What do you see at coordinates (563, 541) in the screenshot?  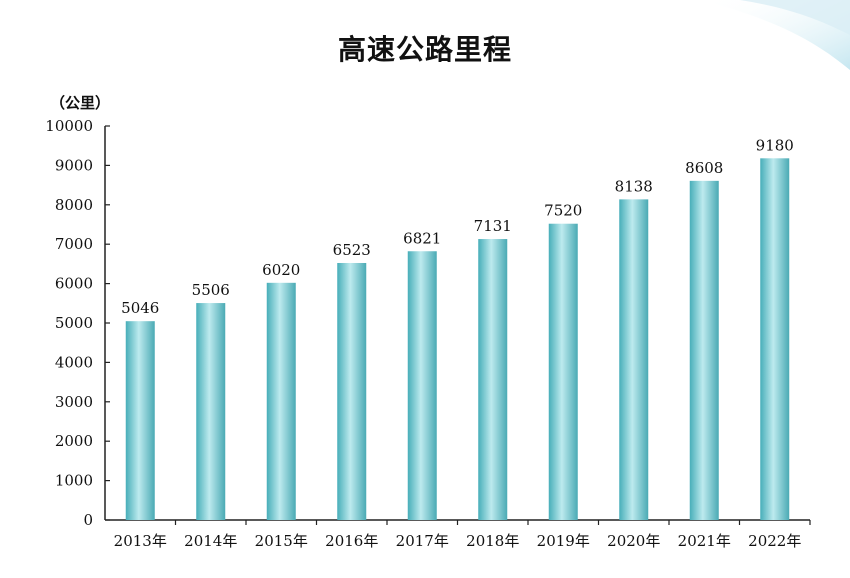 I see `x-tick-label: 2019年` at bounding box center [563, 541].